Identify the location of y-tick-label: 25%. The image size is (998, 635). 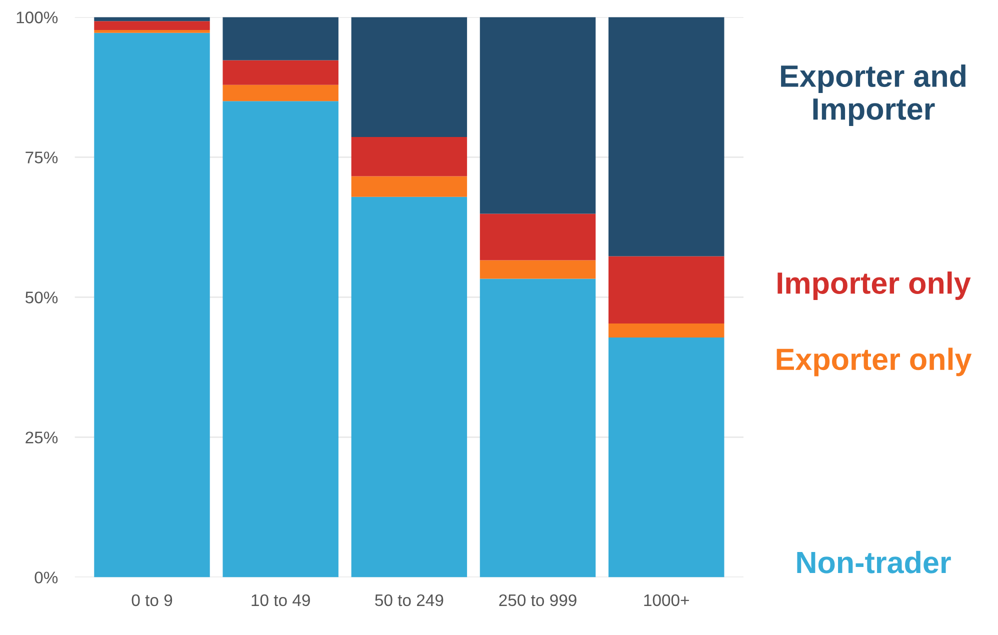
(42, 438).